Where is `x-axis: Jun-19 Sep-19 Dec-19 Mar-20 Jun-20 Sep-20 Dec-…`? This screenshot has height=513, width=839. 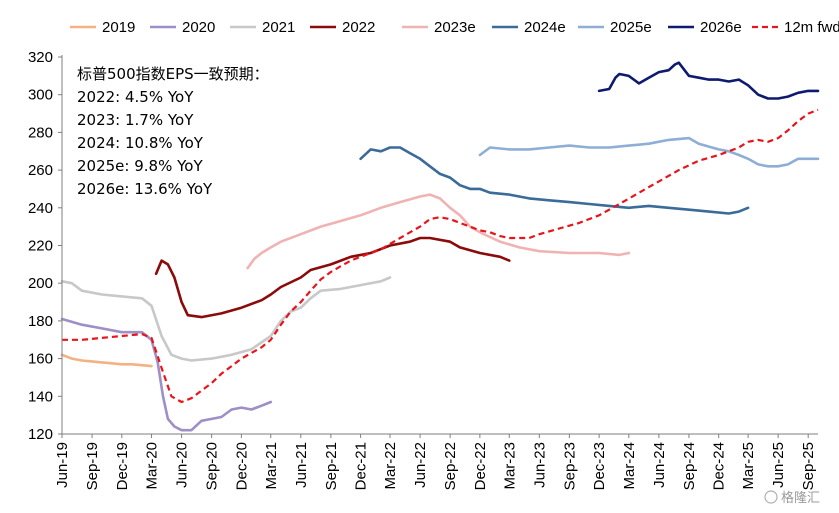
x-axis: Jun-19 Sep-19 Dec-19 Mar-20 Jun-20 Sep-20 Dec-… is located at coordinates (436, 461).